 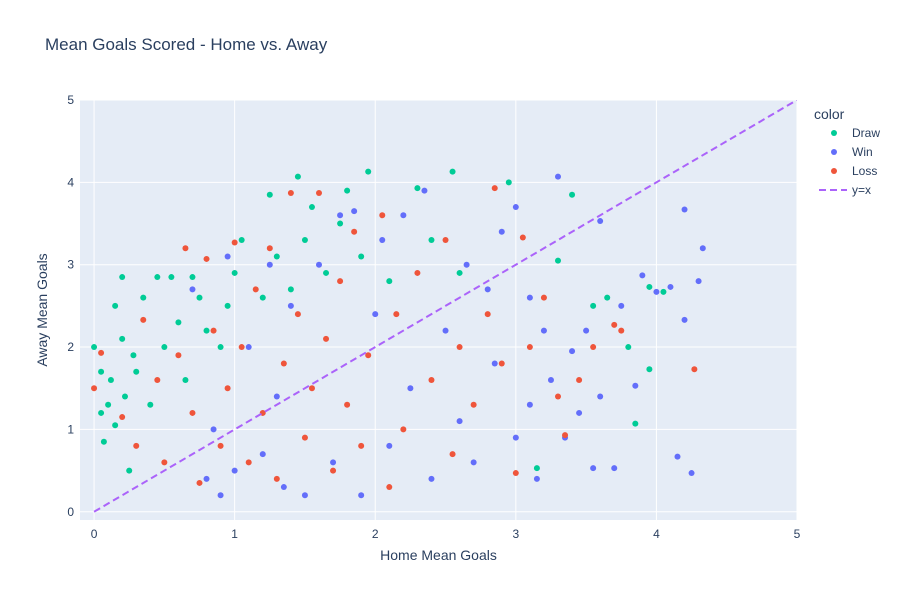 I want to click on y-tick-label: 0, so click(x=70, y=512).